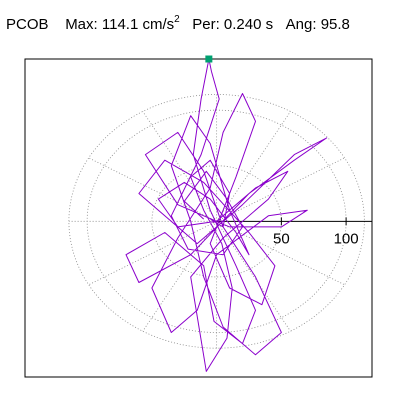 The width and height of the screenshot is (400, 400). What do you see at coordinates (206, 24) in the screenshot?
I see `period-label: Per:` at bounding box center [206, 24].